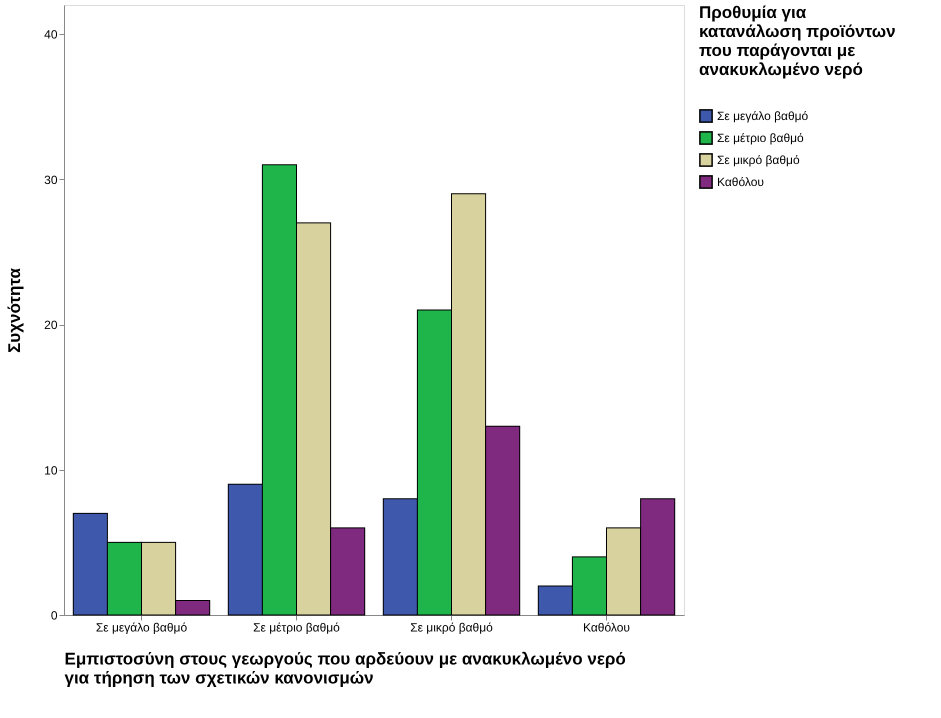 The width and height of the screenshot is (941, 718). I want to click on legend-label: Σε μεγάλο βαθμό, so click(763, 116).